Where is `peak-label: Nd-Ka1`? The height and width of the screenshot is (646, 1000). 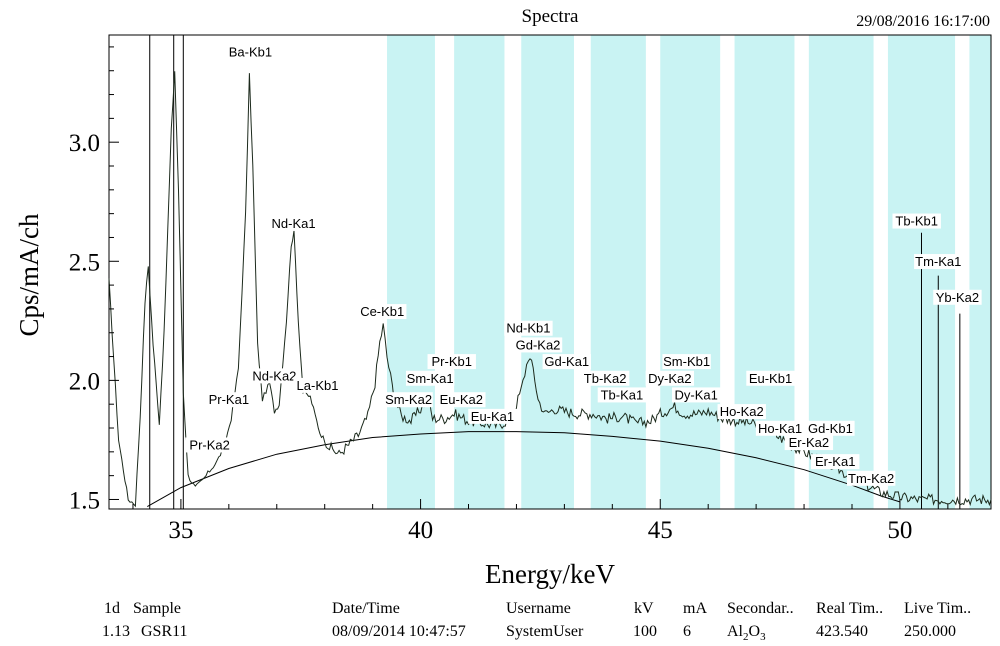
peak-label: Nd-Ka1 is located at coordinates (294, 223).